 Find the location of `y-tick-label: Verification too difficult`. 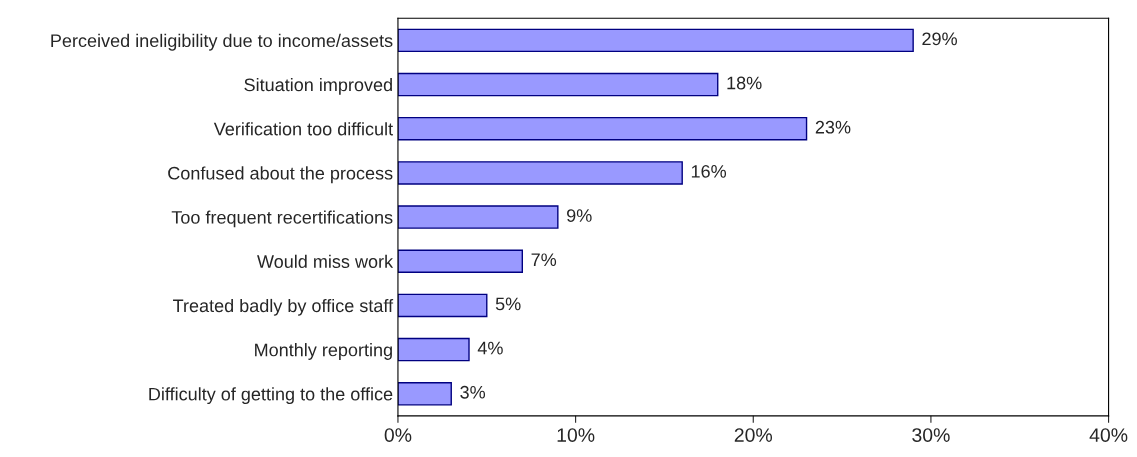

y-tick-label: Verification too difficult is located at coordinates (303, 129).